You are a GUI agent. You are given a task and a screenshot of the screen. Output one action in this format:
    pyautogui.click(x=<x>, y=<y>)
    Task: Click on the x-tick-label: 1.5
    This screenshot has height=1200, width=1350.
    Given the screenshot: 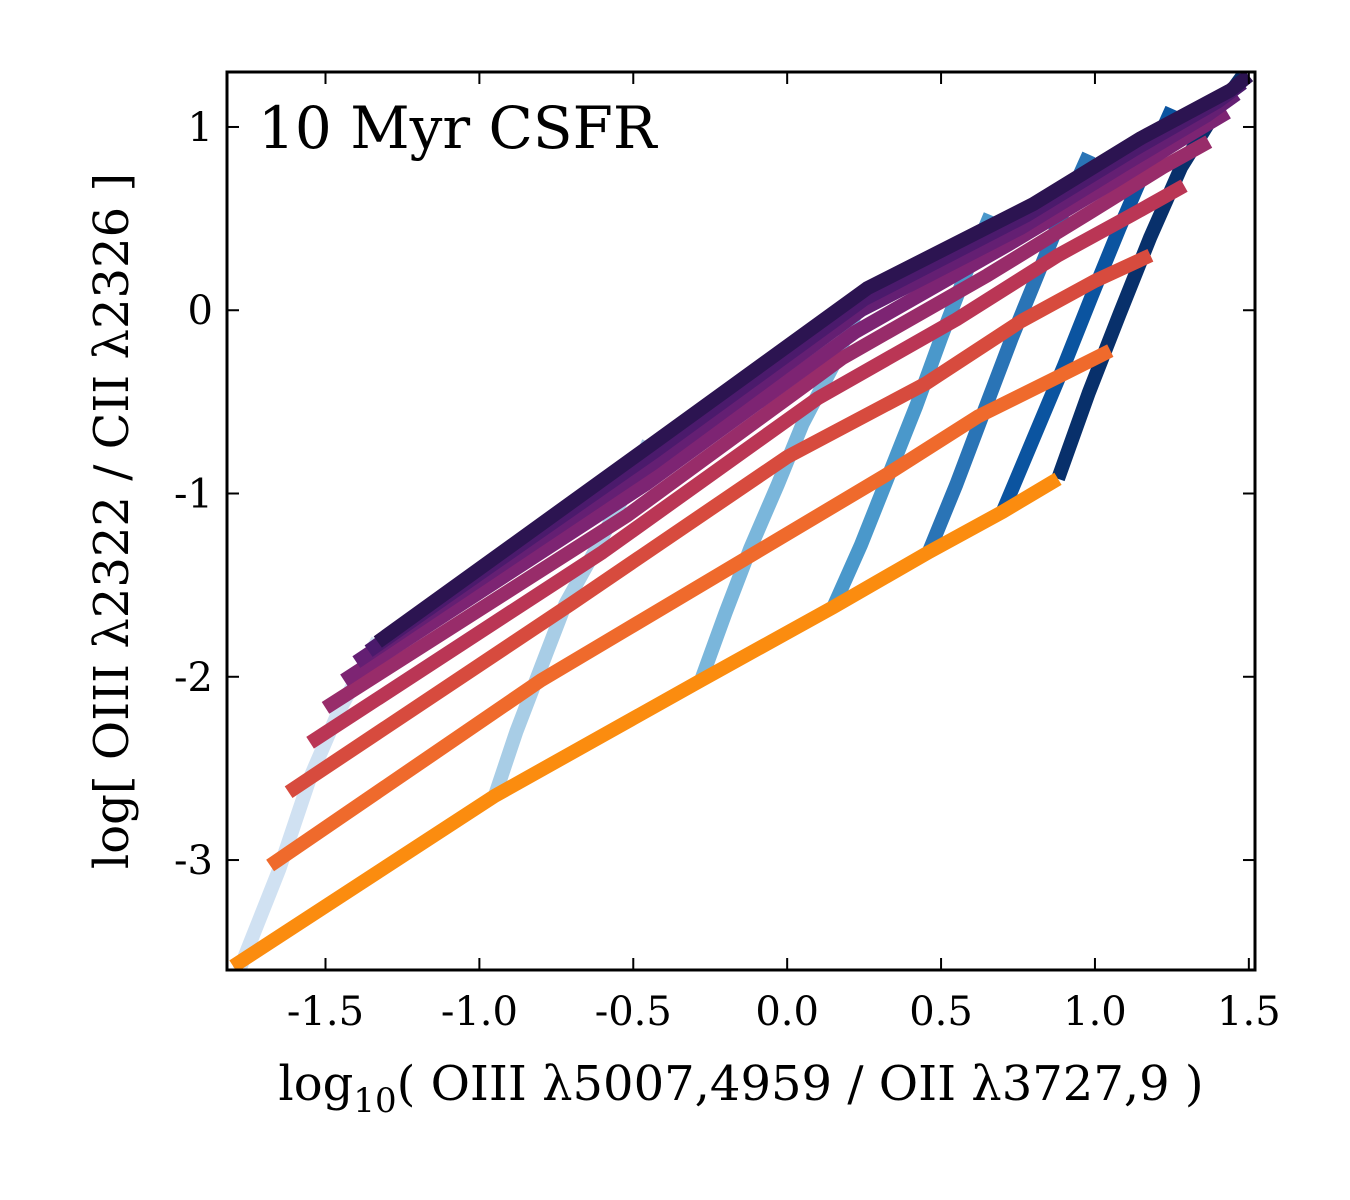 What is the action you would take?
    pyautogui.click(x=1249, y=1012)
    